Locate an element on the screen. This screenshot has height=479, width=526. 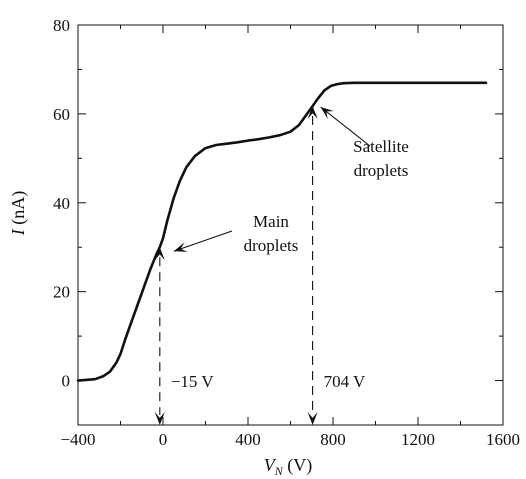
y-tick-label: 40 is located at coordinates (61, 203).